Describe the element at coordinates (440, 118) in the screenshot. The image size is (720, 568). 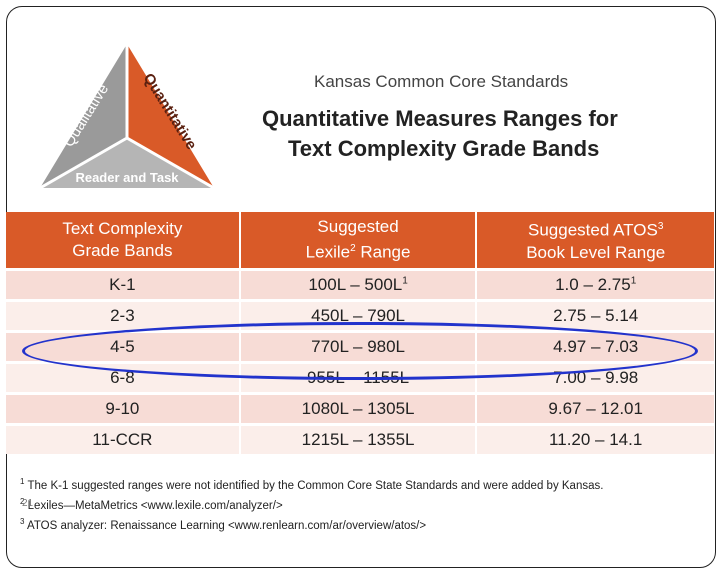
I see `title-line-1: Quantitative Measures Ranges for` at that location.